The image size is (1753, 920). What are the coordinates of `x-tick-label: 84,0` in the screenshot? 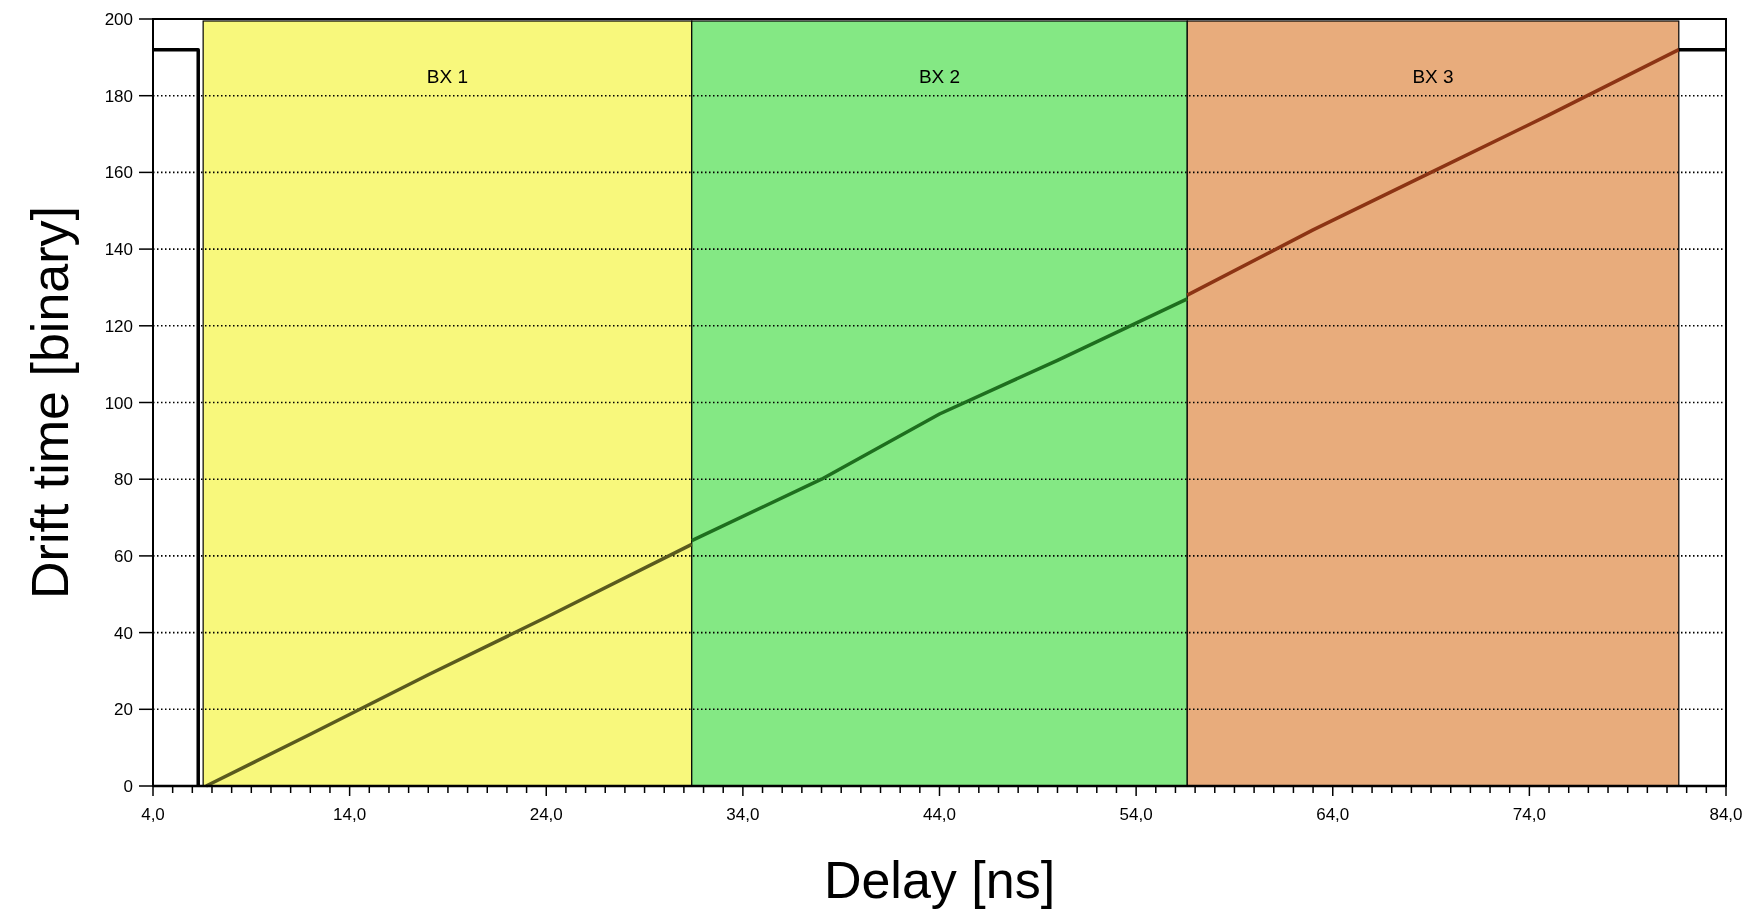 It's located at (1726, 814).